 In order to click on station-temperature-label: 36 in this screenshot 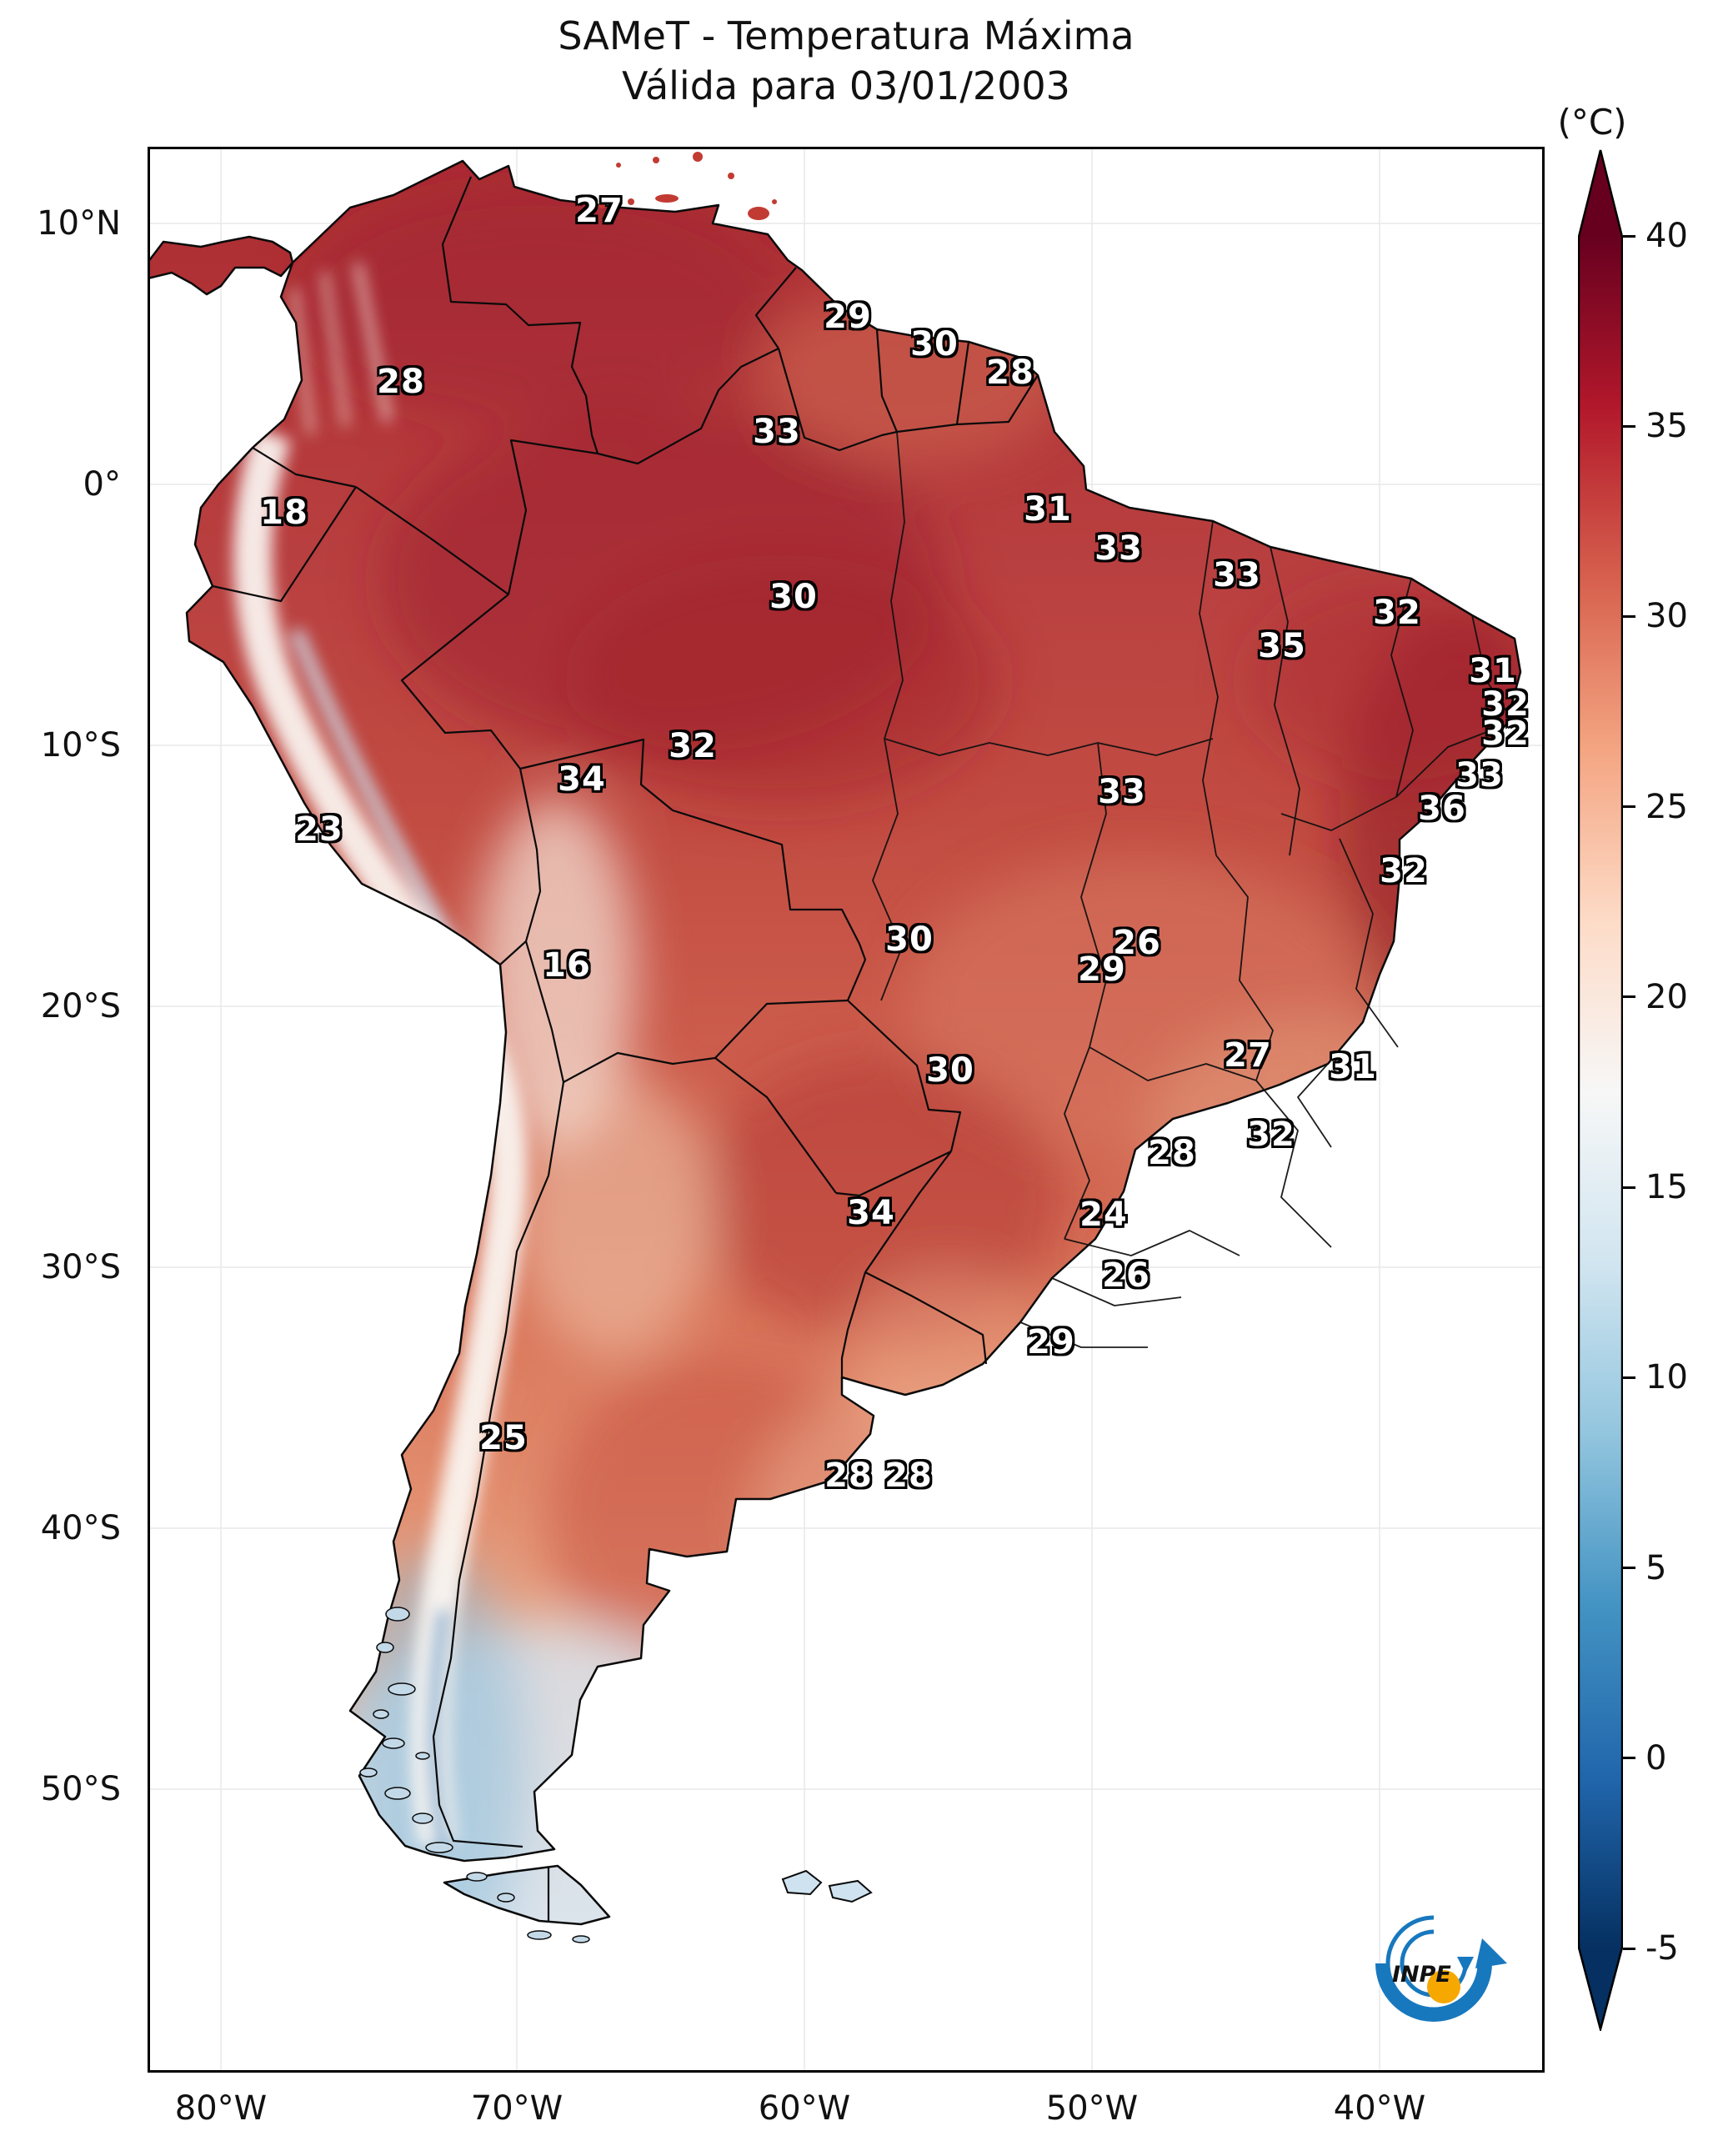, I will do `click(1442, 809)`.